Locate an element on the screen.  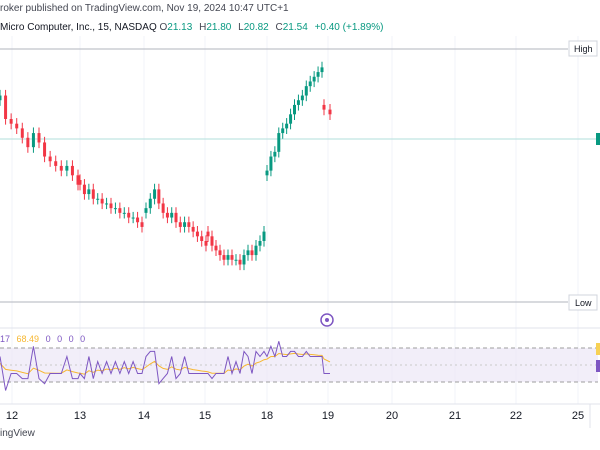
x-tick-label: 22 is located at coordinates (516, 416).